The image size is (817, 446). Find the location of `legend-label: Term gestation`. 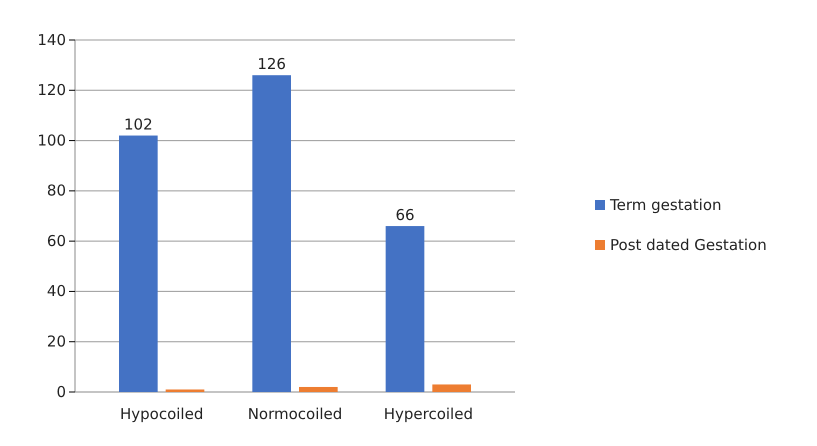

legend-label: Term gestation is located at coordinates (665, 205).